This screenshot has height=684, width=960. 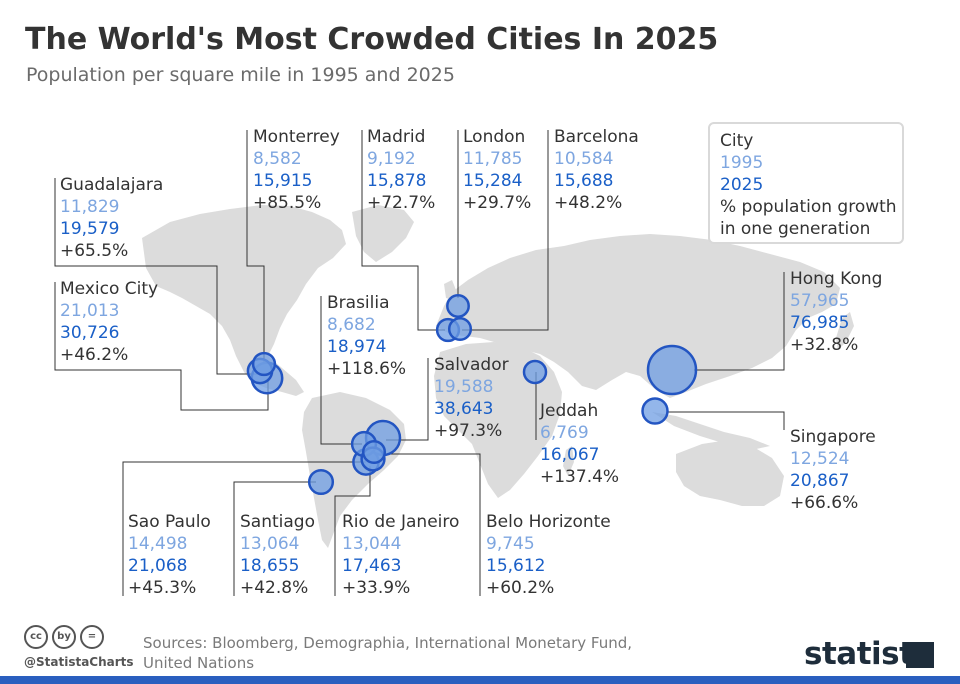 I want to click on bubble-layer, so click(x=472, y=395).